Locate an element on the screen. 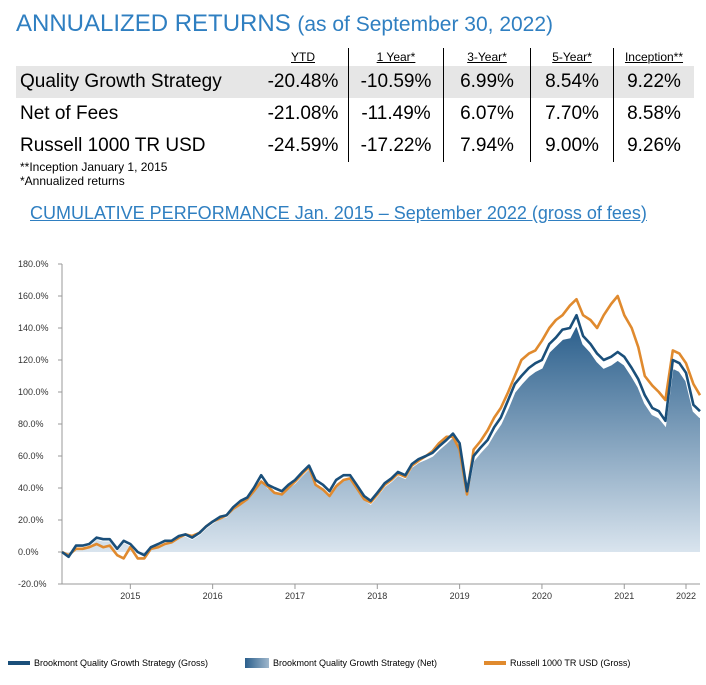 This screenshot has width=706, height=685. y-tick-label: -20.0% is located at coordinates (32, 584).